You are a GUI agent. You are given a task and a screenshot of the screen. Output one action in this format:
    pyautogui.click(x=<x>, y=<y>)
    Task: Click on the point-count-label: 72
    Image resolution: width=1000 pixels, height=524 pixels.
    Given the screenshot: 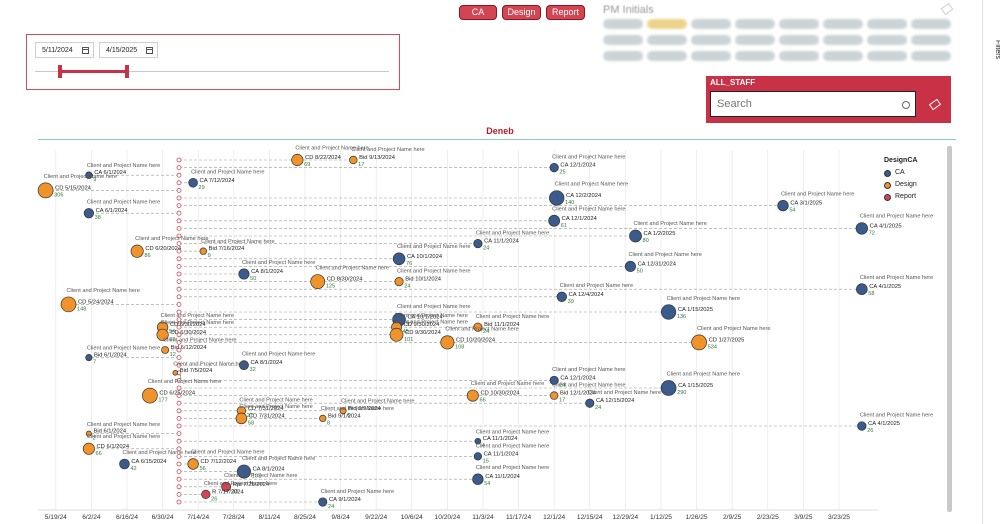 What is the action you would take?
    pyautogui.click(x=872, y=233)
    